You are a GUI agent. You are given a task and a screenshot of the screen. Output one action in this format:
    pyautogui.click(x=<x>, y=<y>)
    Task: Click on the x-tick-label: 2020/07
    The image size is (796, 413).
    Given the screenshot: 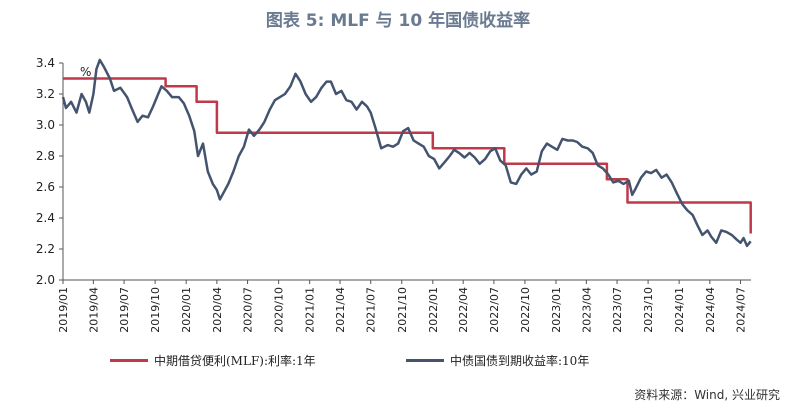 What is the action you would take?
    pyautogui.click(x=248, y=310)
    